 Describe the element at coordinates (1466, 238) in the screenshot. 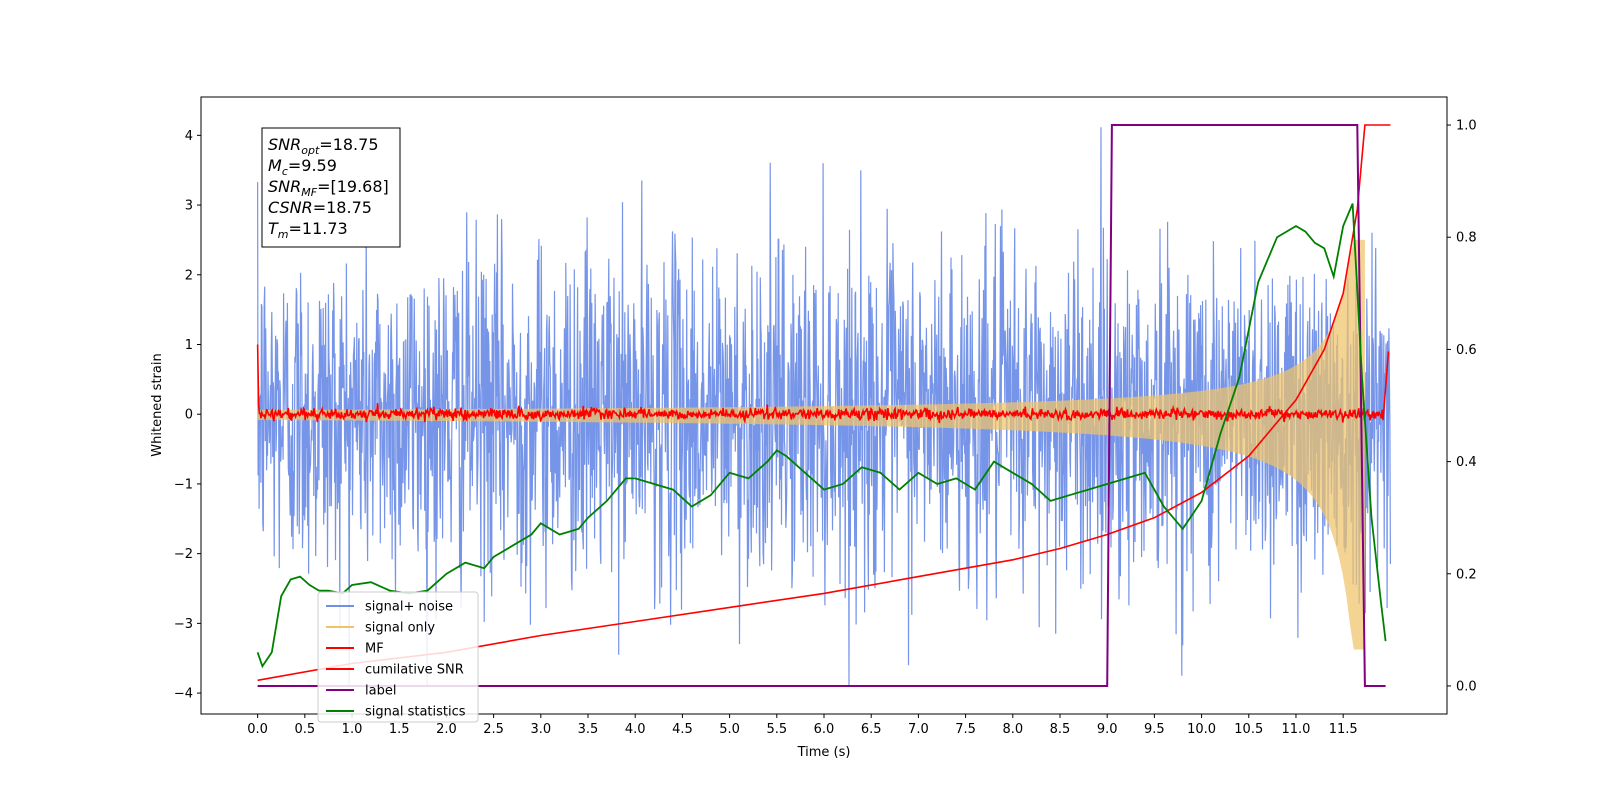

I see `y-right-tick-label: 0.8` at that location.